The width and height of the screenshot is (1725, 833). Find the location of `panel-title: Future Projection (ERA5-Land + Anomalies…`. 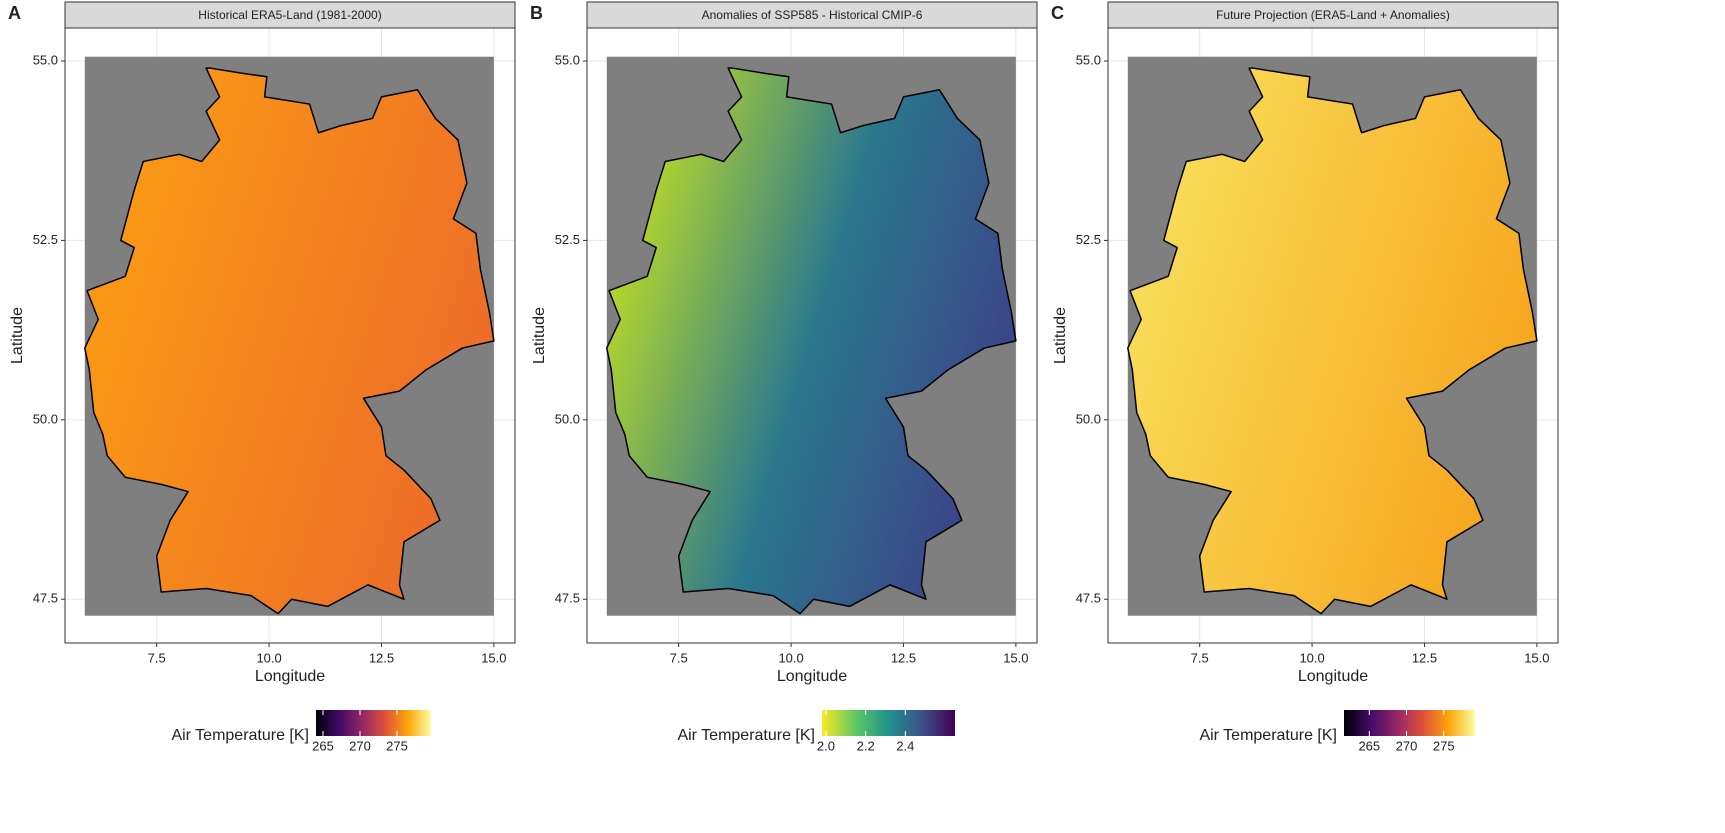

panel-title: Future Projection (ERA5-Land + Anomalies… is located at coordinates (1333, 15).